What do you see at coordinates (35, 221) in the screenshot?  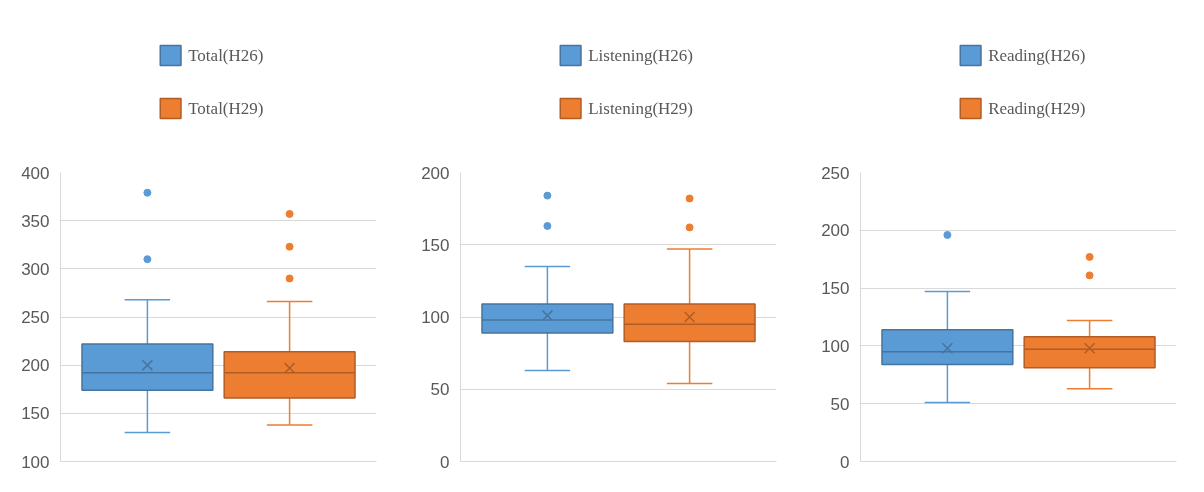 I see `y-tick-label: 350` at bounding box center [35, 221].